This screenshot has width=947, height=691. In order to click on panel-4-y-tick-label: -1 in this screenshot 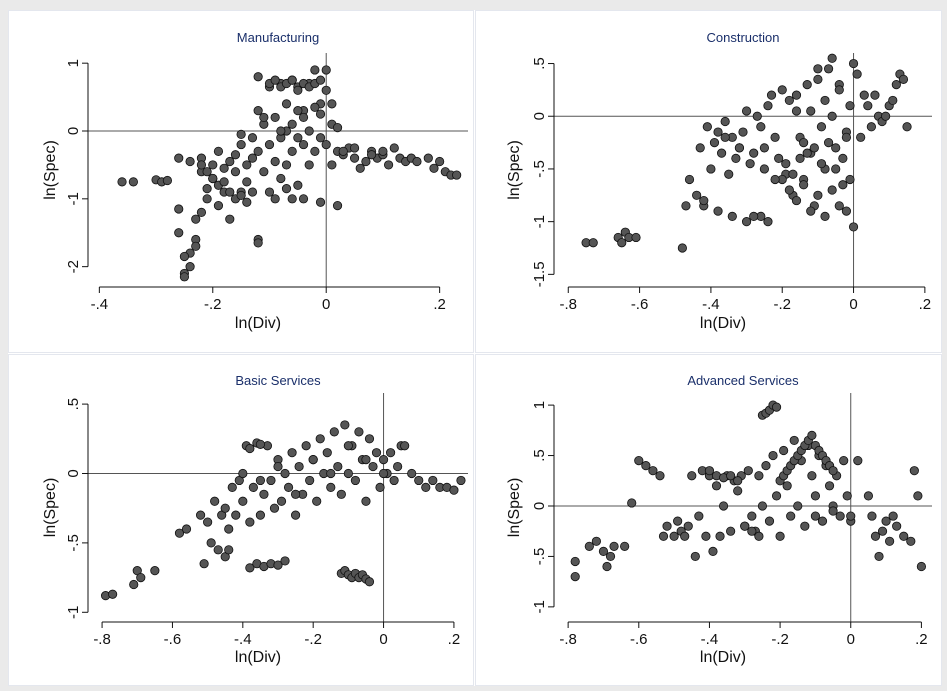, I will do `click(539, 606)`.